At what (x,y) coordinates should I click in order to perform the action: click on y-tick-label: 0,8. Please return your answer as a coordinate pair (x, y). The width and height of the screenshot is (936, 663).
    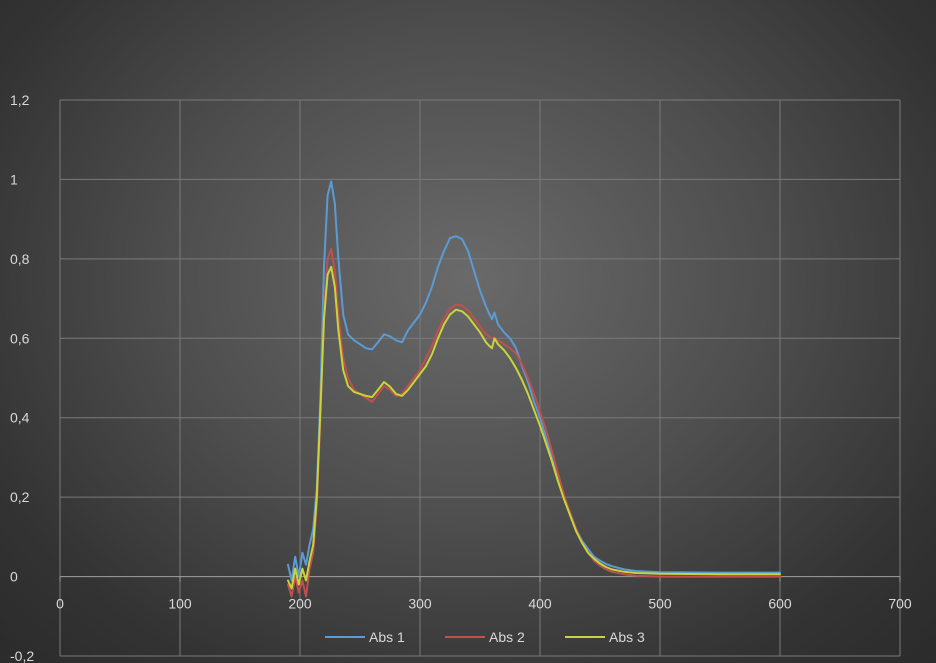
    Looking at the image, I should click on (20, 259).